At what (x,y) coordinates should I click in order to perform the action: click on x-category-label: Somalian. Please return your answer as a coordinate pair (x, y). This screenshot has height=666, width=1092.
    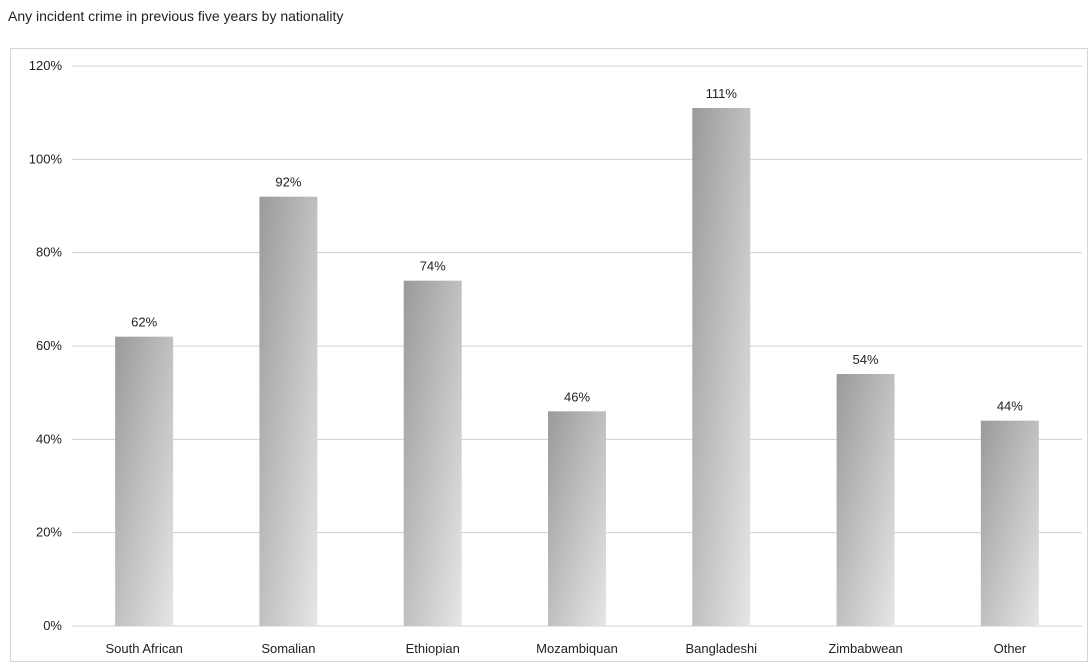
    Looking at the image, I should click on (288, 648).